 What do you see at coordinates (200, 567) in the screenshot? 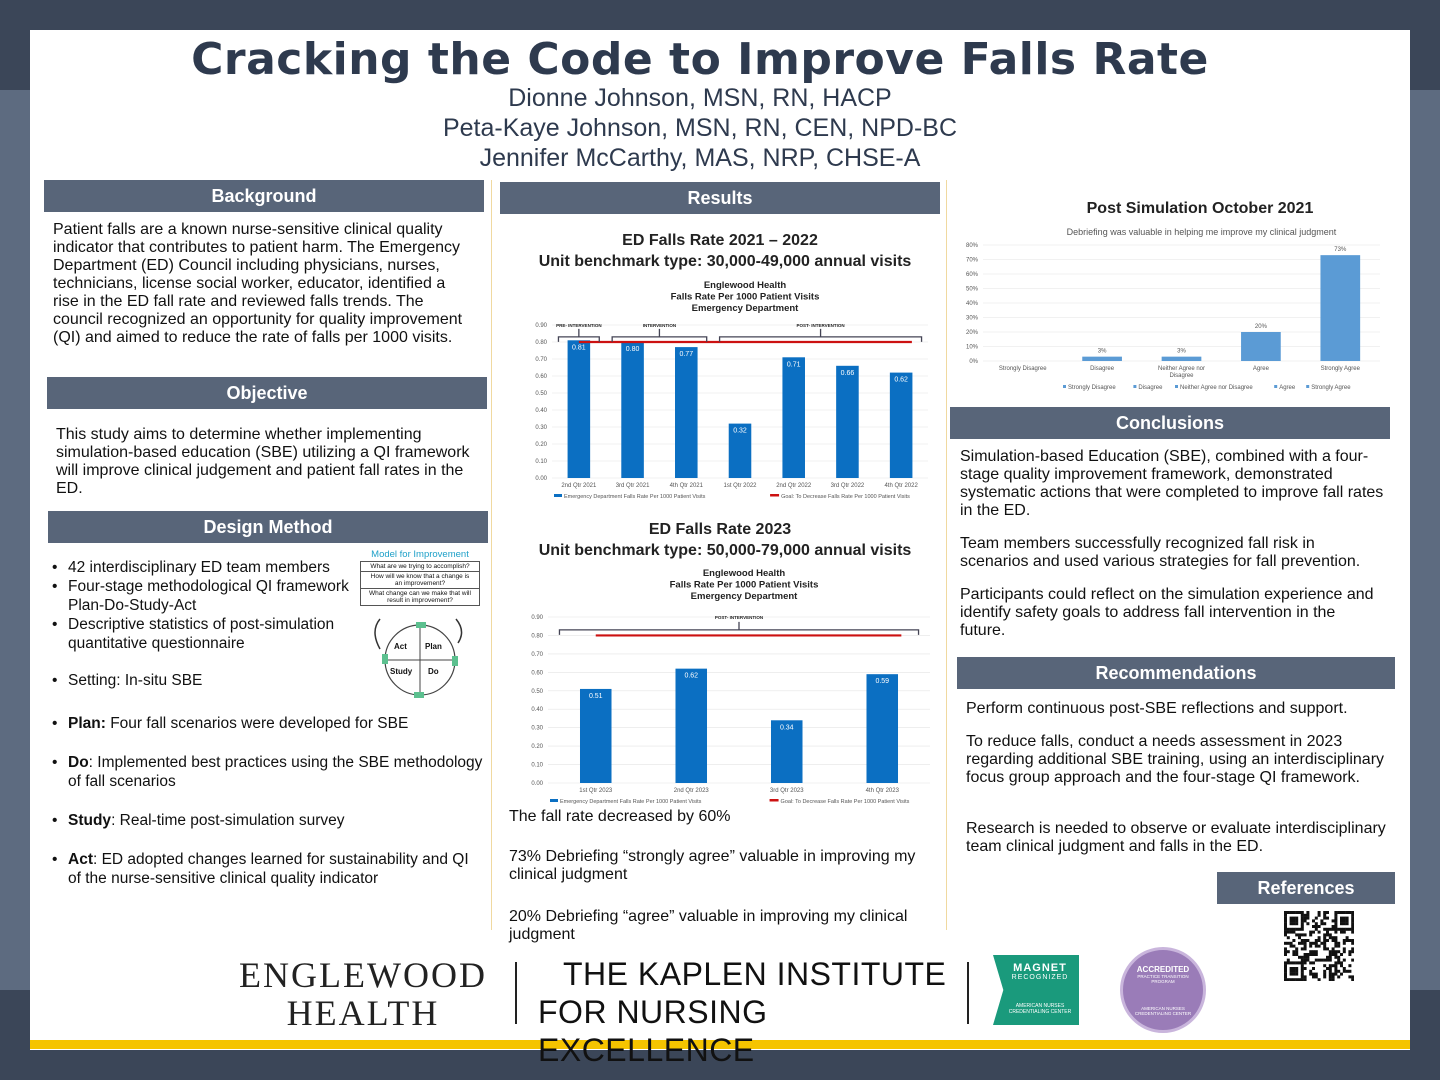
I see `bullet: 42 interdisciplinary ED team members` at bounding box center [200, 567].